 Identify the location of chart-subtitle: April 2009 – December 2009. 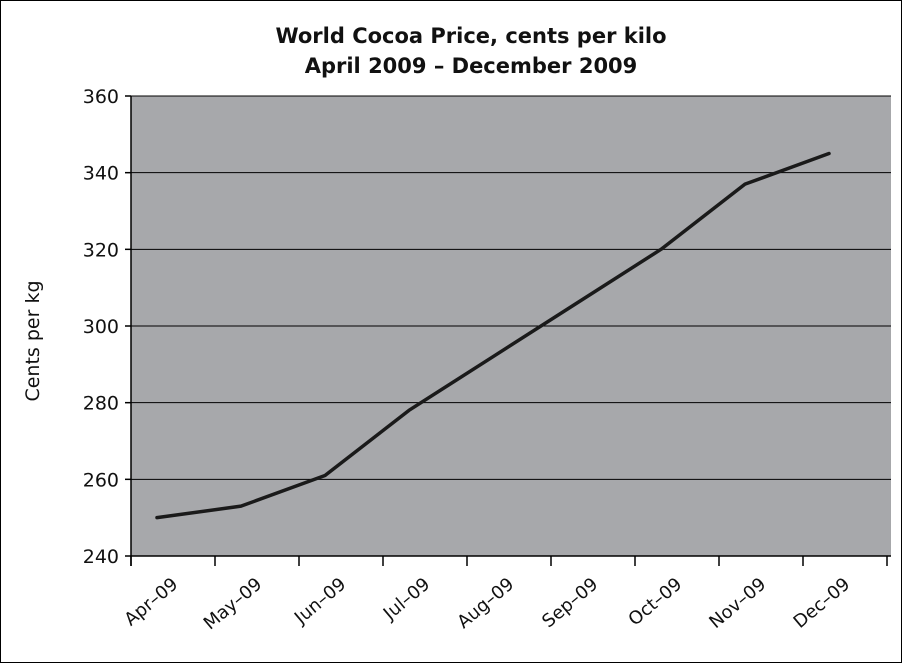
(471, 66).